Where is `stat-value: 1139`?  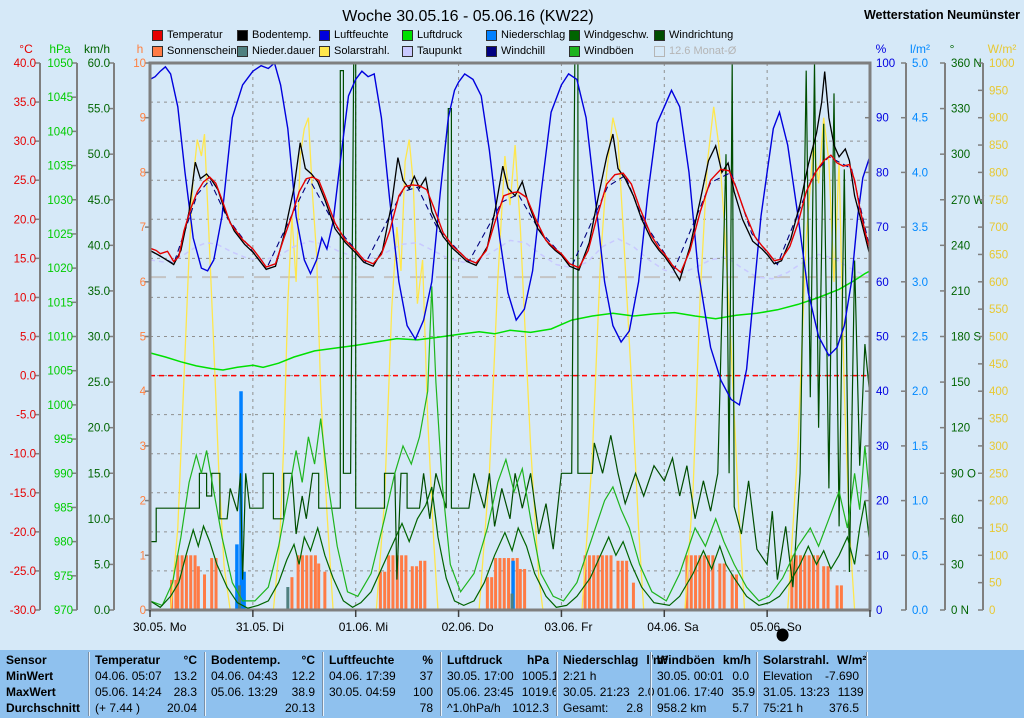
stat-value: 1139 is located at coordinates (850, 692).